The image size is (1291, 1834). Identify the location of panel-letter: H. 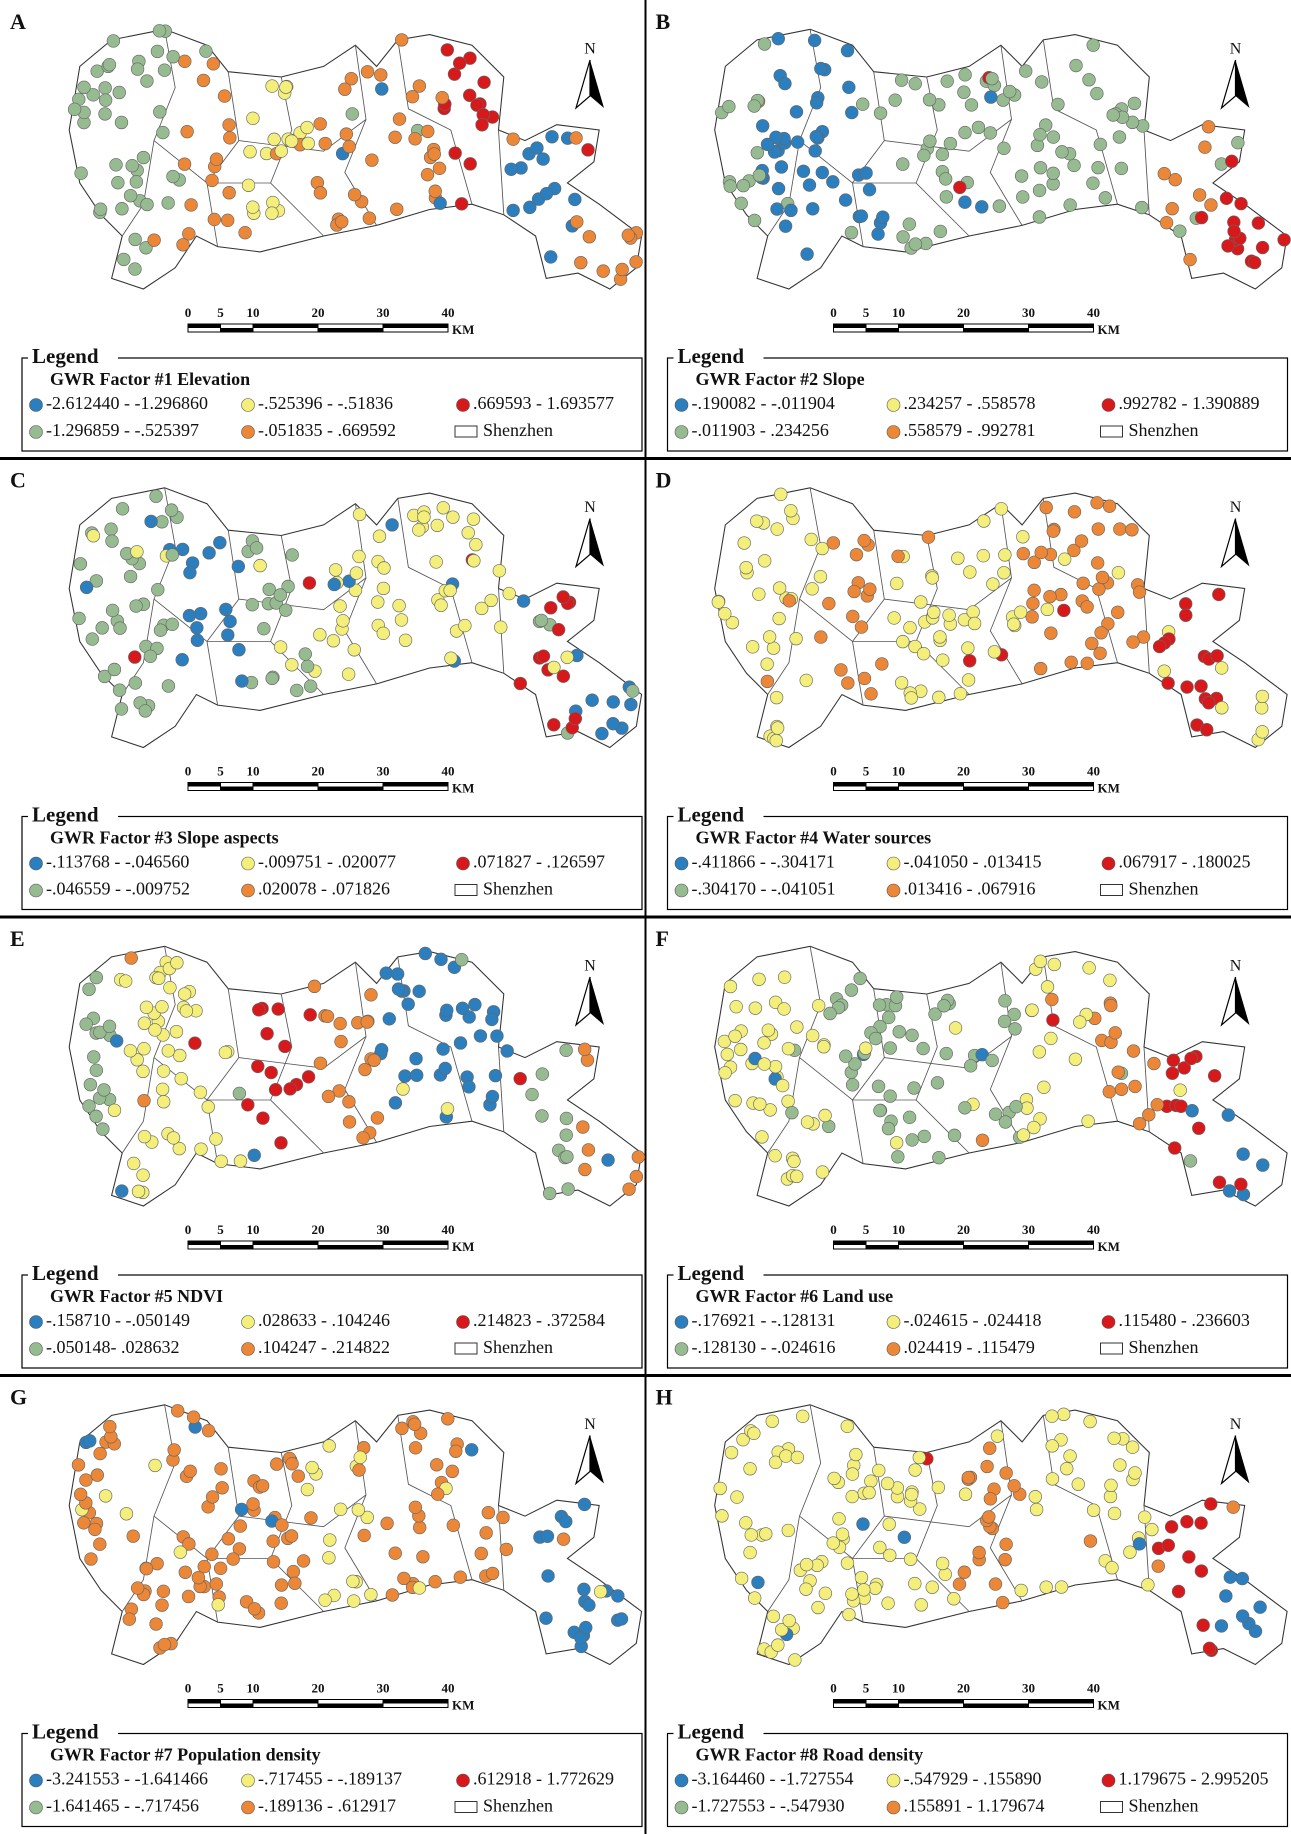
(664, 1397).